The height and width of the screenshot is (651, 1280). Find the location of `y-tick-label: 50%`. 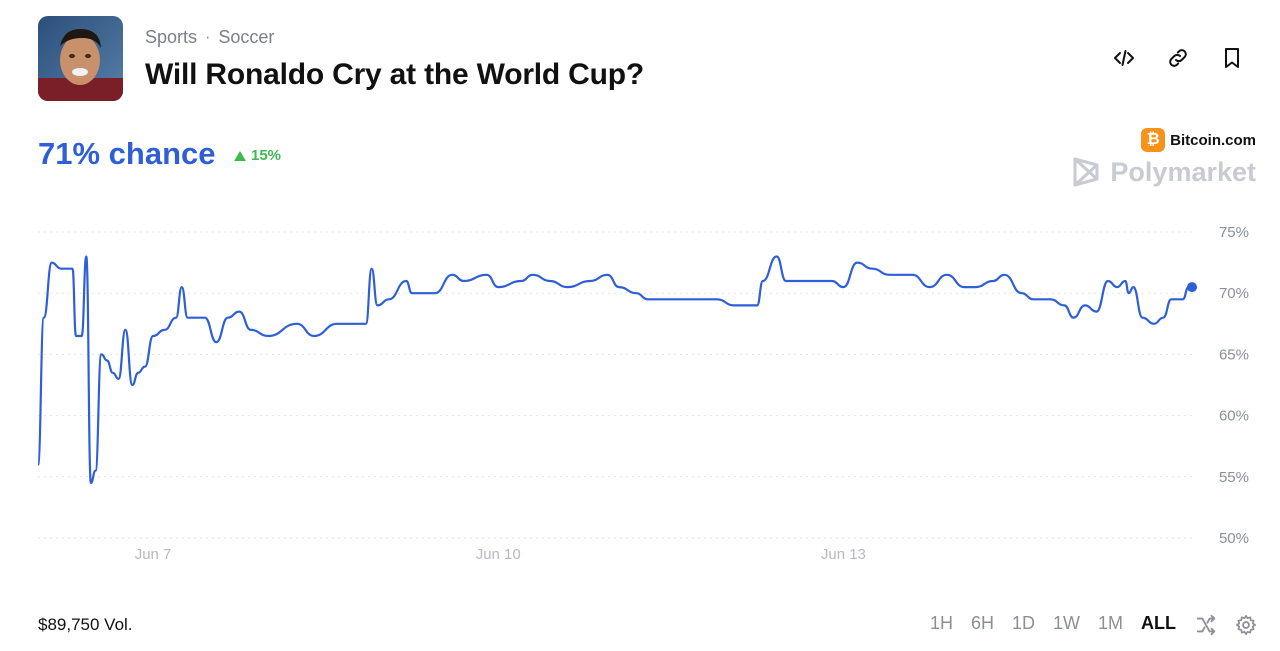

y-tick-label: 50% is located at coordinates (1234, 538).